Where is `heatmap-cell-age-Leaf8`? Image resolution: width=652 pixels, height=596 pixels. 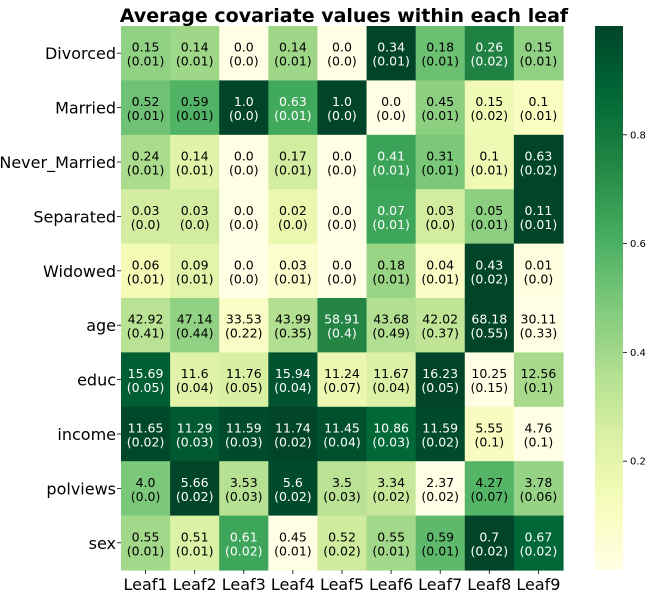
heatmap-cell-age-Leaf8 is located at coordinates (489, 325).